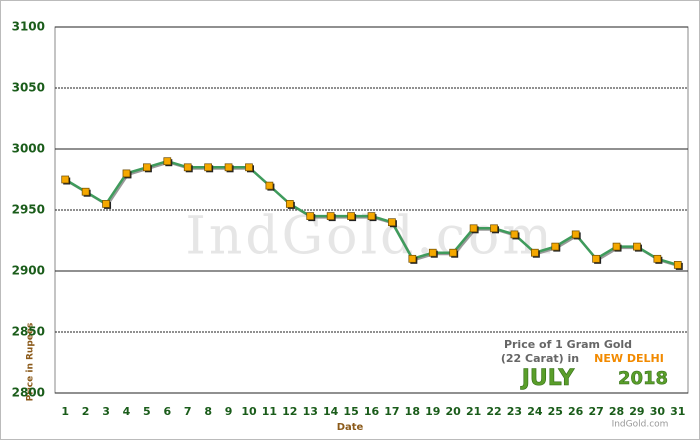 Image resolution: width=700 pixels, height=440 pixels. I want to click on x-tick-label: 29, so click(636, 411).